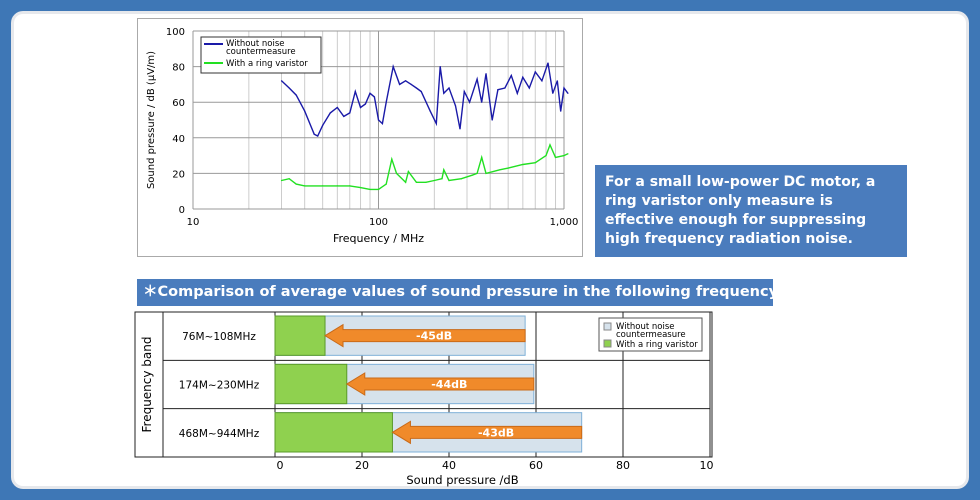 Image resolution: width=980 pixels, height=500 pixels. What do you see at coordinates (151, 120) in the screenshot?
I see `y-axis-title: Sound pressure / dB (μV/m)` at bounding box center [151, 120].